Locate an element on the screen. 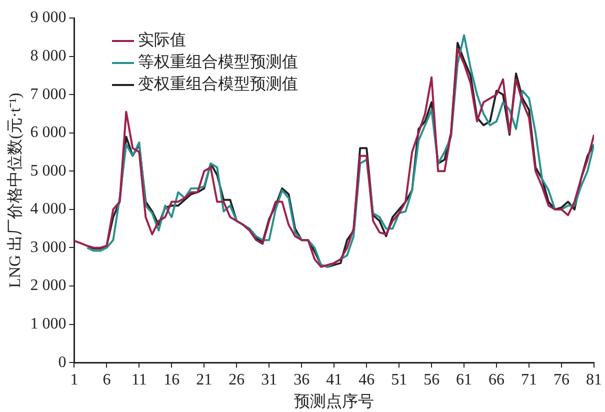  x-tick-label: 11 is located at coordinates (139, 379).